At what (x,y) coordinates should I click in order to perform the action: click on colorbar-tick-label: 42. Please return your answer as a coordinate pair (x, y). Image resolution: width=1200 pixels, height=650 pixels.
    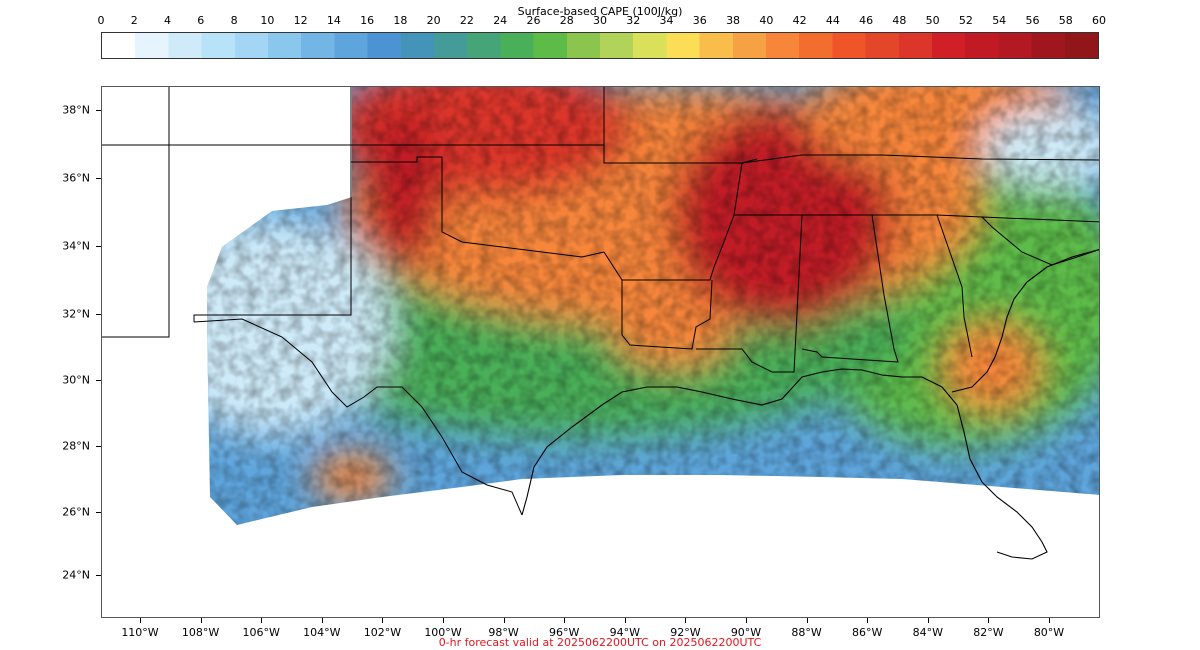
    Looking at the image, I should click on (799, 20).